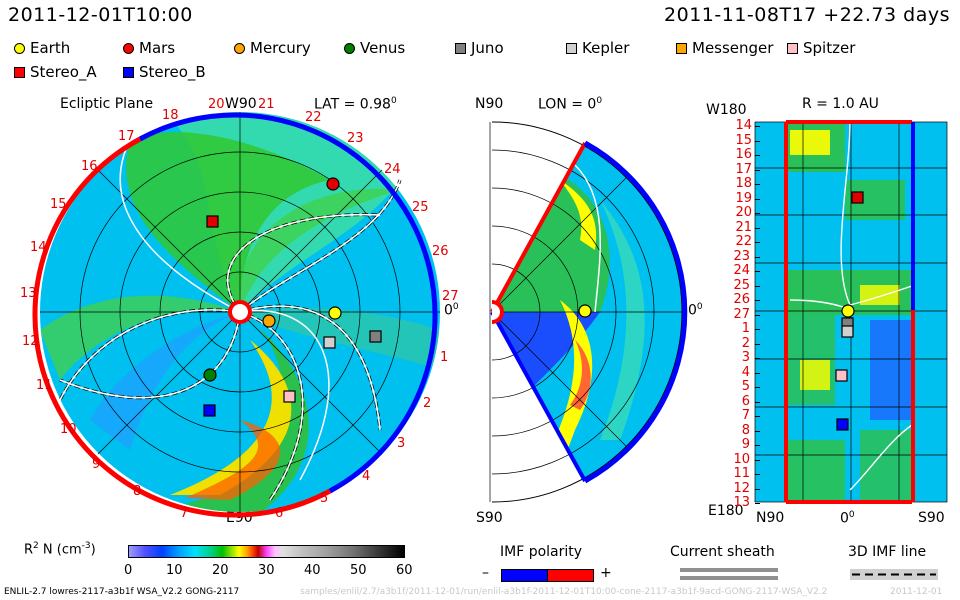  I want to click on carrington-number: 3, so click(401, 443).